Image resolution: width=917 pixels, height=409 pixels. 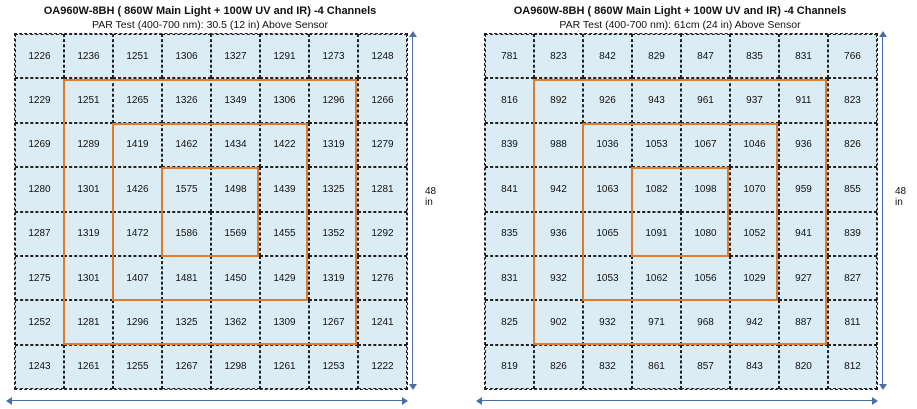 I want to click on par-cell: 1298, so click(x=235, y=366).